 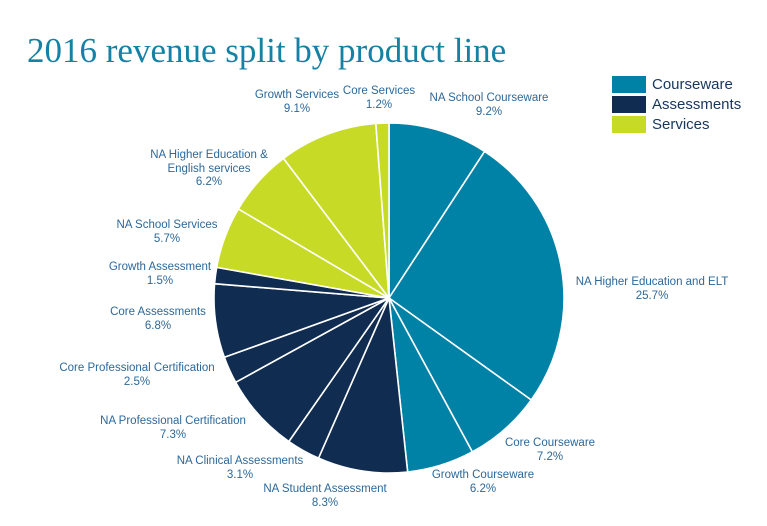 What do you see at coordinates (158, 319) in the screenshot?
I see `slice-label-core-assessments: Core Assessments 6.8%` at bounding box center [158, 319].